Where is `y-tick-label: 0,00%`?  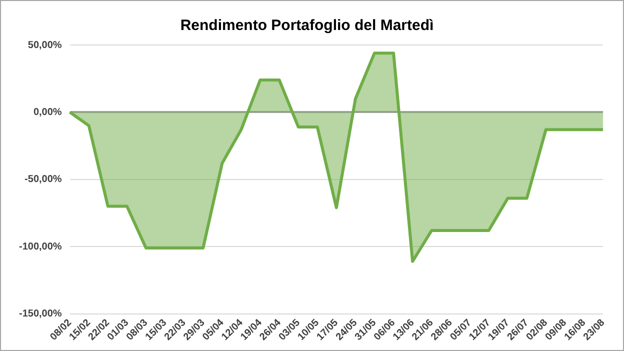
y-tick-label: 0,00% is located at coordinates (47, 112).